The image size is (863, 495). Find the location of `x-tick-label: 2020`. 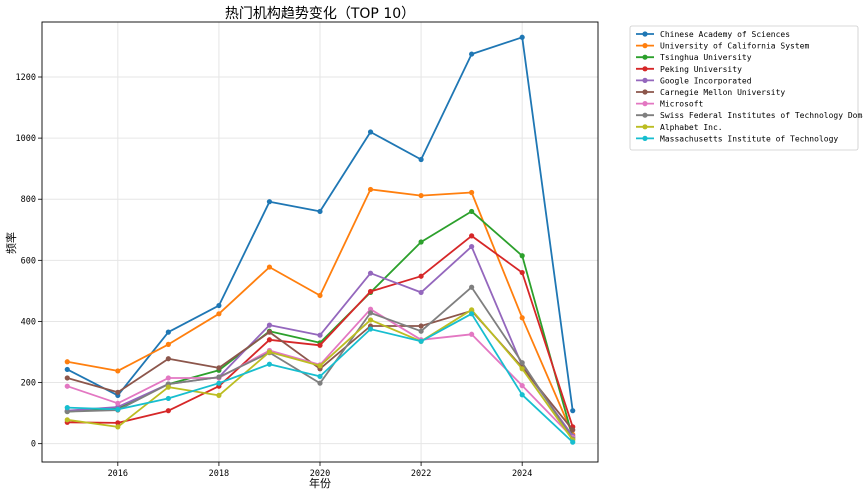

x-tick-label: 2020 is located at coordinates (320, 474).